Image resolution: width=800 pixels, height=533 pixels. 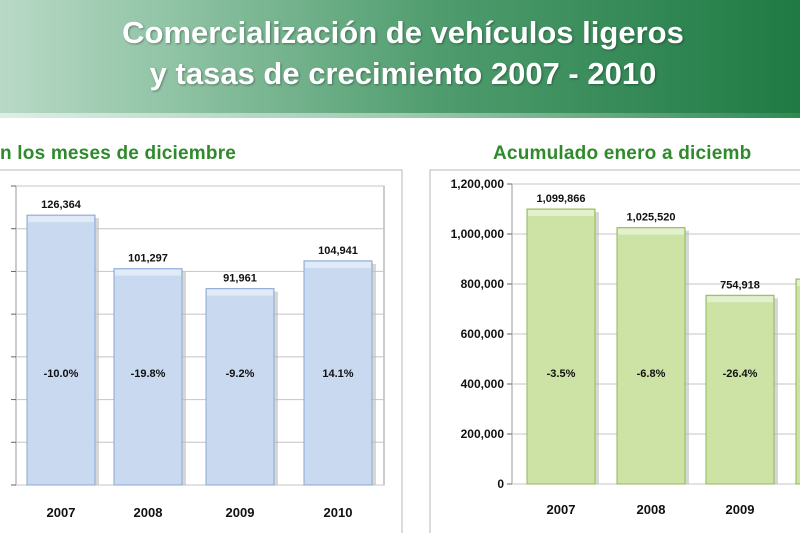 I want to click on bar-growth-label: -26.4%, so click(x=740, y=374).